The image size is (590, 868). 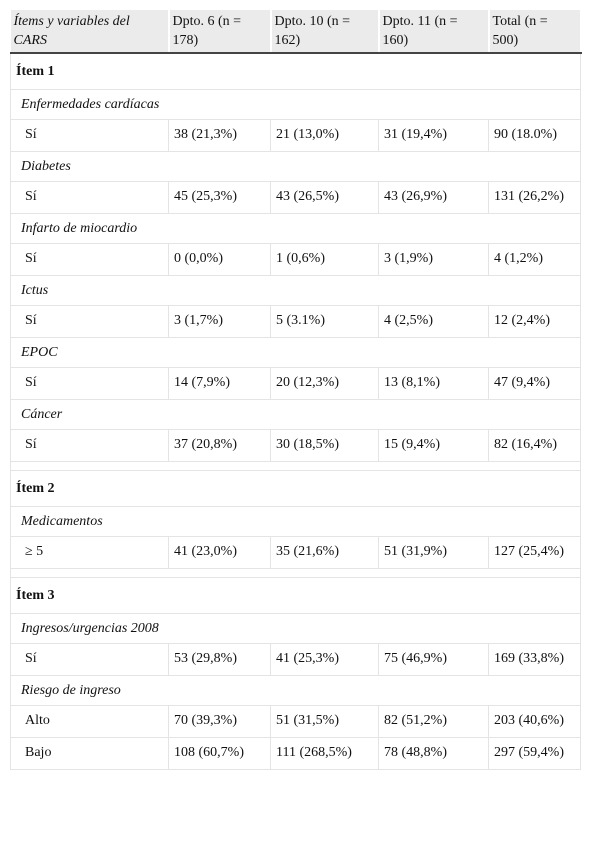 I want to click on group-row: Medicamentos, so click(x=295, y=521).